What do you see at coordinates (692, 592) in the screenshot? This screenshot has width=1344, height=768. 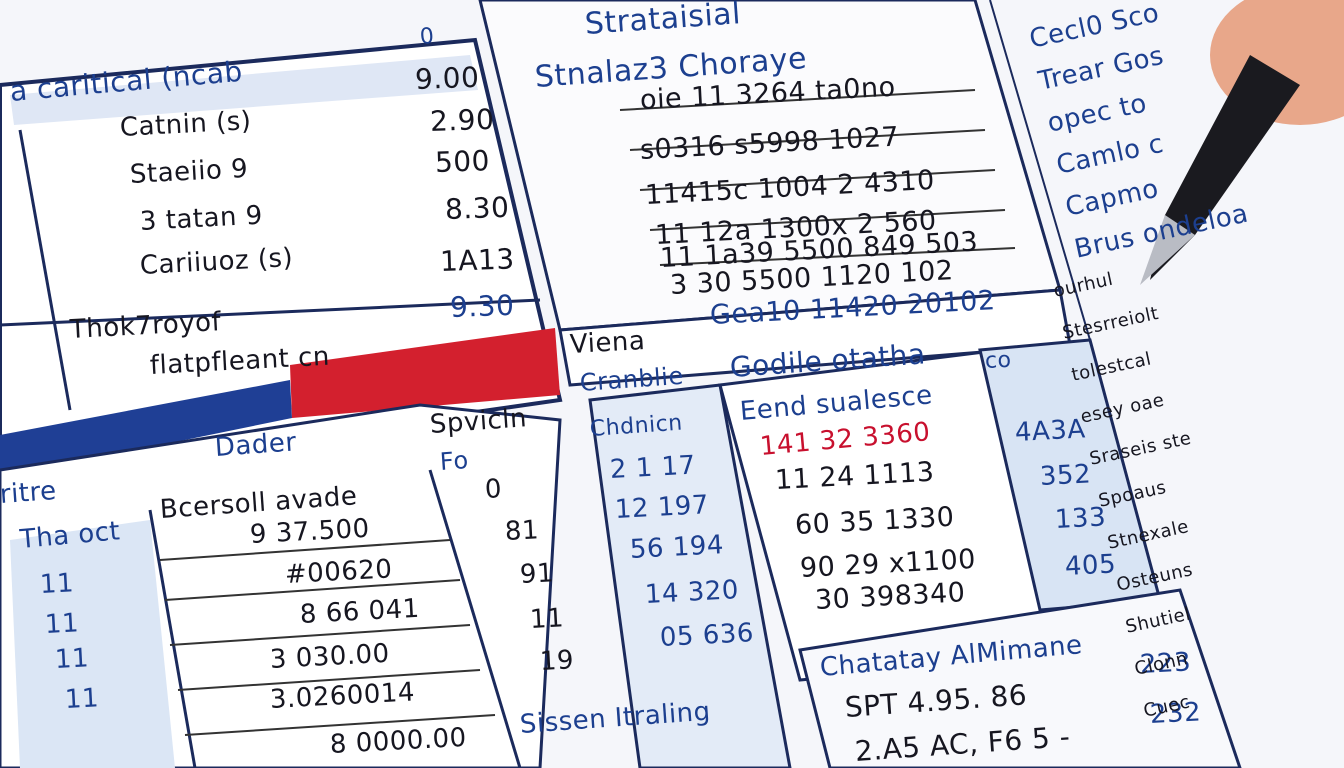 I see `paper-text: 14 320` at bounding box center [692, 592].